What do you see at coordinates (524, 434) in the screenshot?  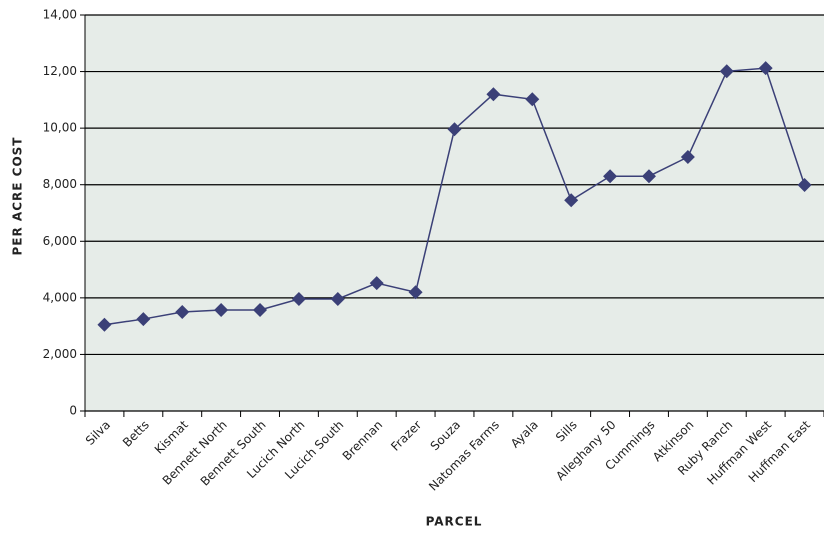 I see `x-tick-label: Ayala` at bounding box center [524, 434].